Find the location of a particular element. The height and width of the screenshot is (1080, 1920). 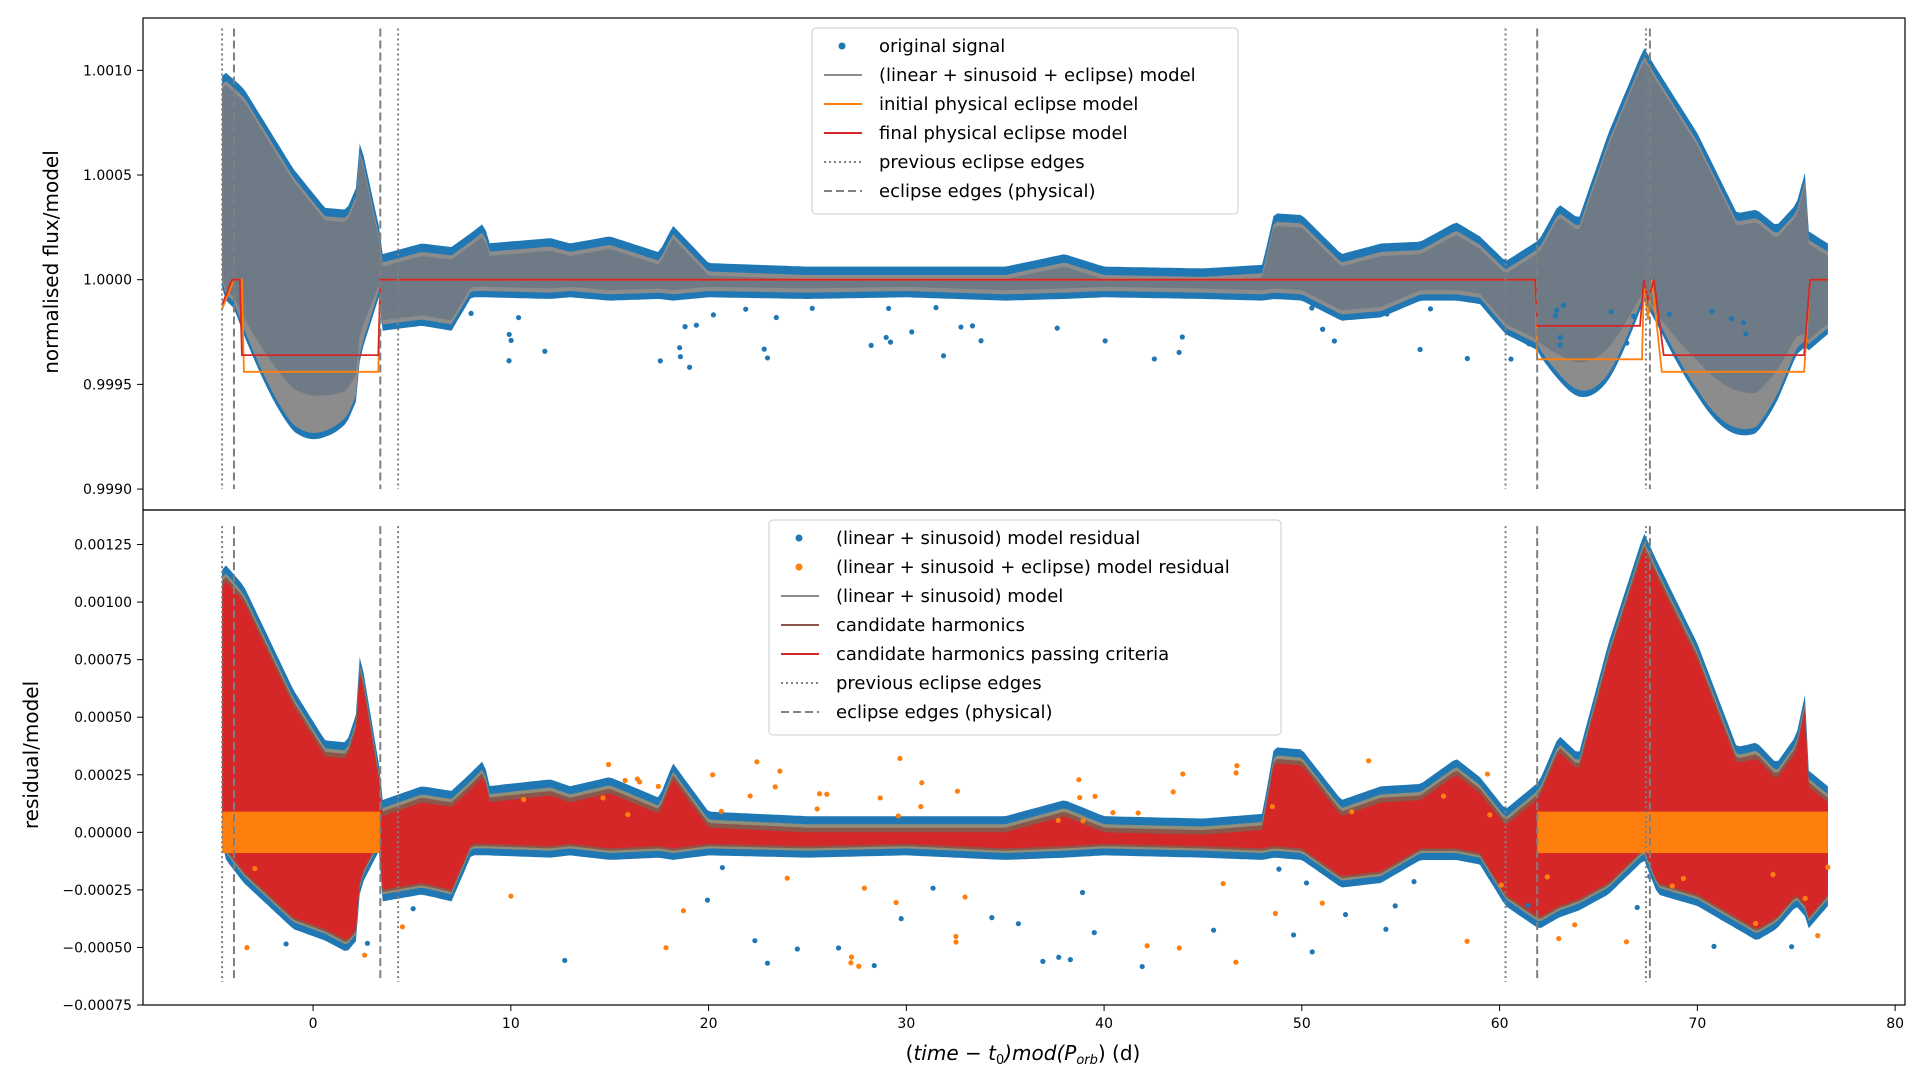

legend-dot-marker is located at coordinates (799, 538).